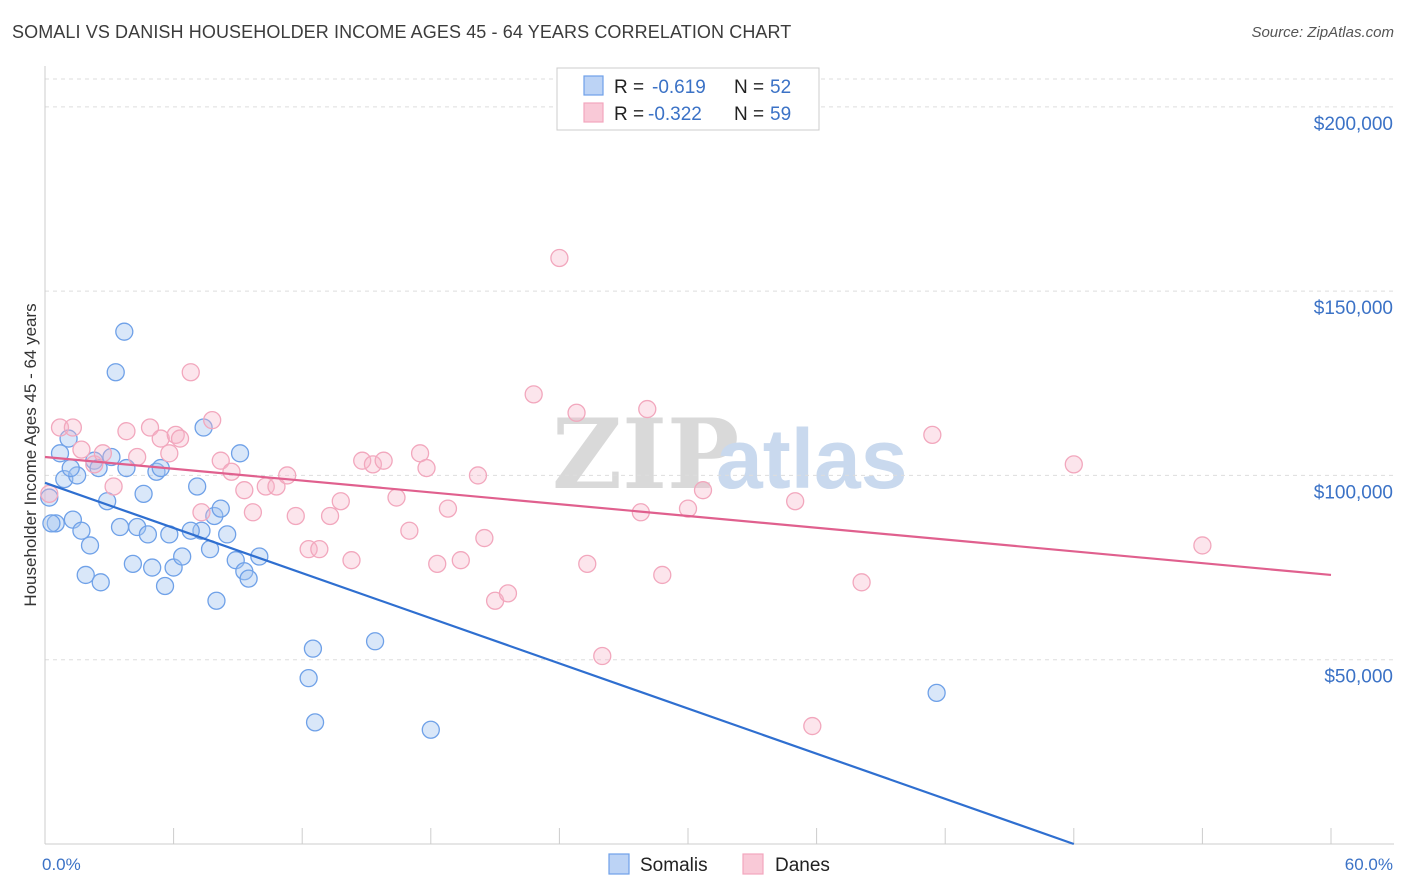  I want to click on somalis-n-label: N =, so click(749, 87).